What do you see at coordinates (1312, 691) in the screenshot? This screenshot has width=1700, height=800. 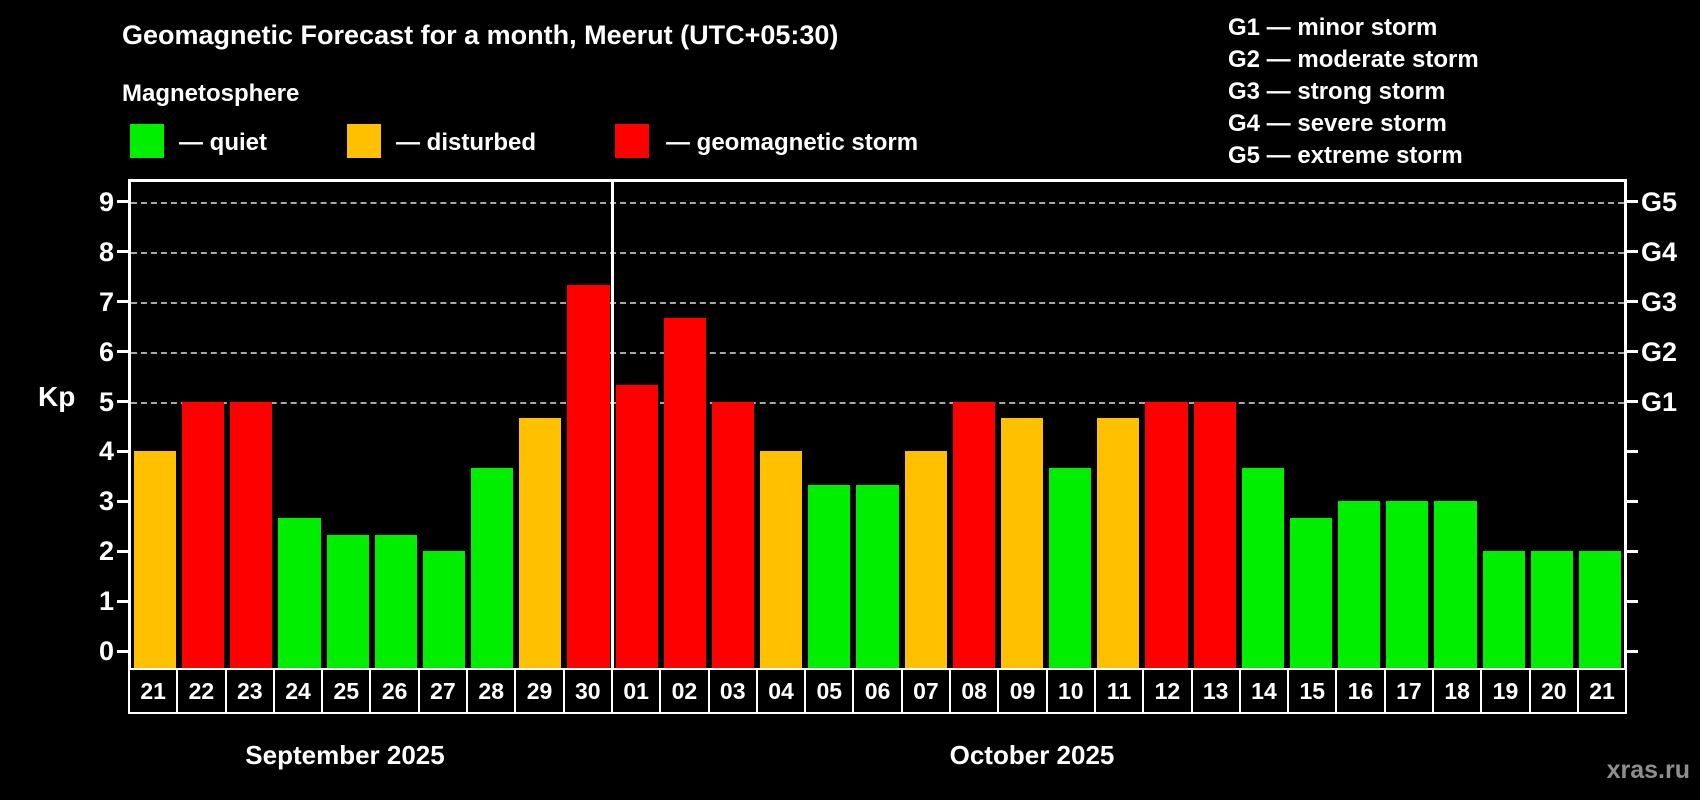 I see `day-label-15: 15` at bounding box center [1312, 691].